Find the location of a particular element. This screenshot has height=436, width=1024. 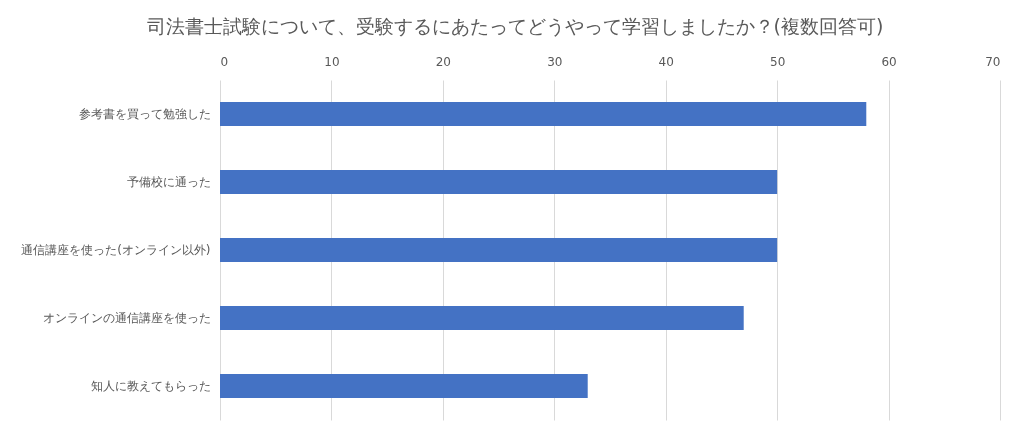

y-tick-label: オンラインの通信講座を使った is located at coordinates (126, 318).